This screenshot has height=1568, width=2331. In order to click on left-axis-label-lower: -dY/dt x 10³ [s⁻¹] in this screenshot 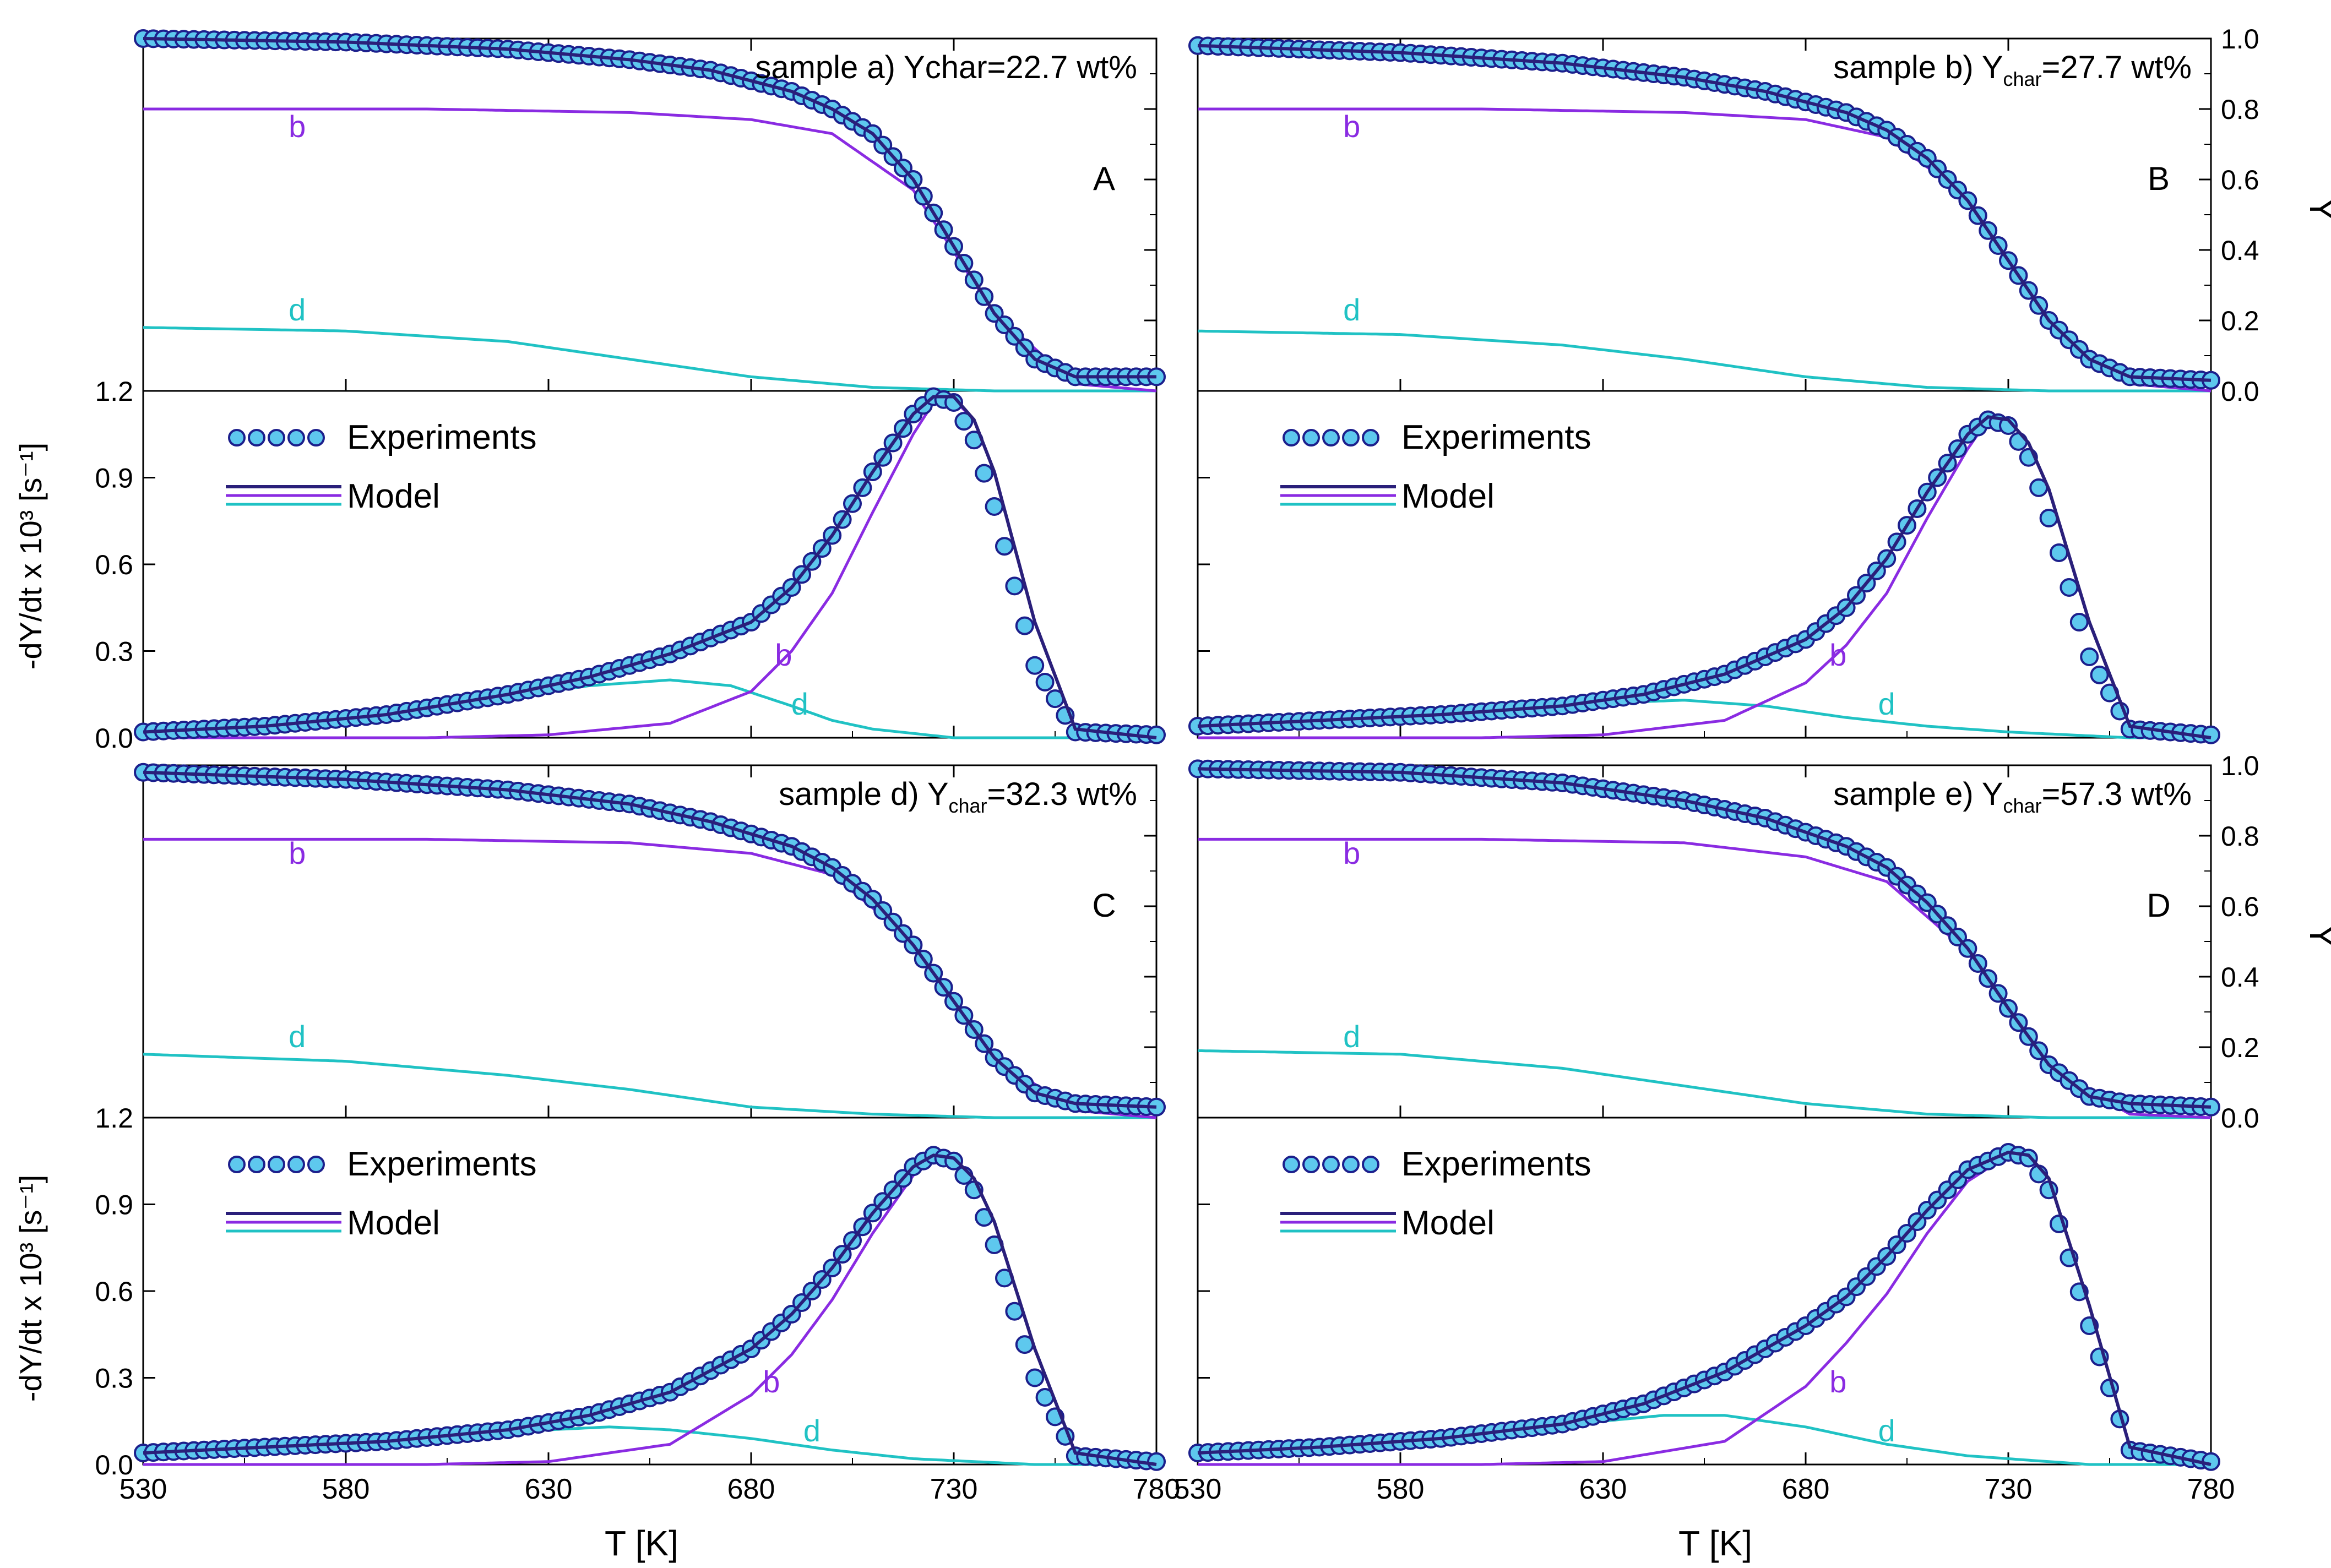, I will do `click(31, 1288)`.